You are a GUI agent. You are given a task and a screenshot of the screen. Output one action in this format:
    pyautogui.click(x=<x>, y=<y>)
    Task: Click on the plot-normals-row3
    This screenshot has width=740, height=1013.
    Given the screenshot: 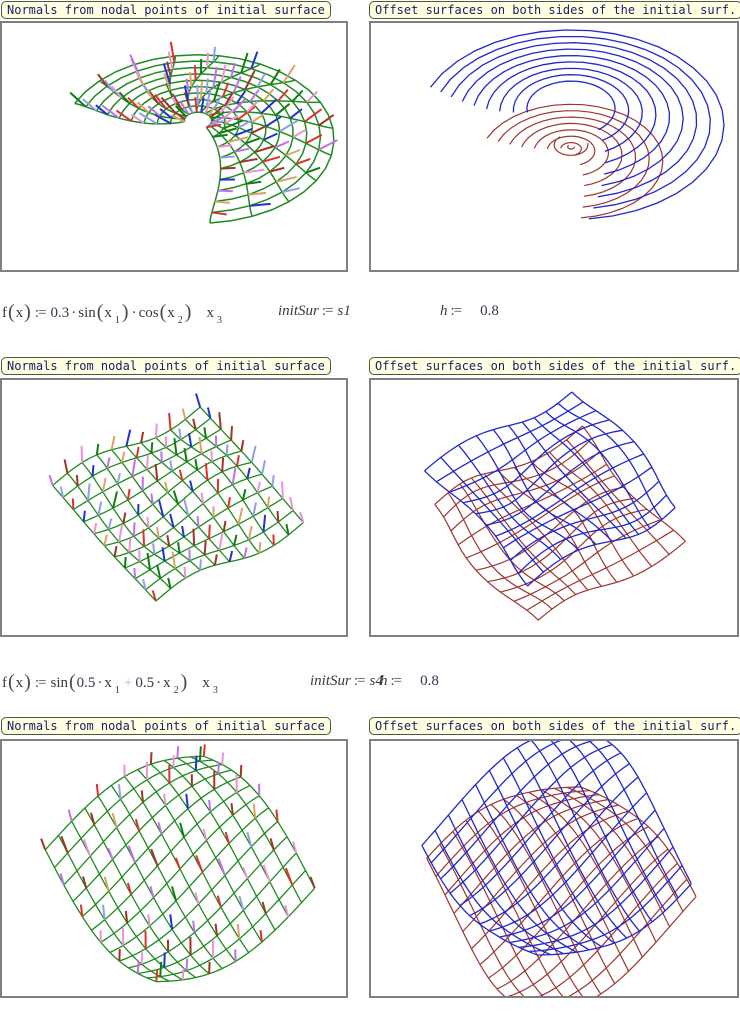 What is the action you would take?
    pyautogui.click(x=174, y=868)
    